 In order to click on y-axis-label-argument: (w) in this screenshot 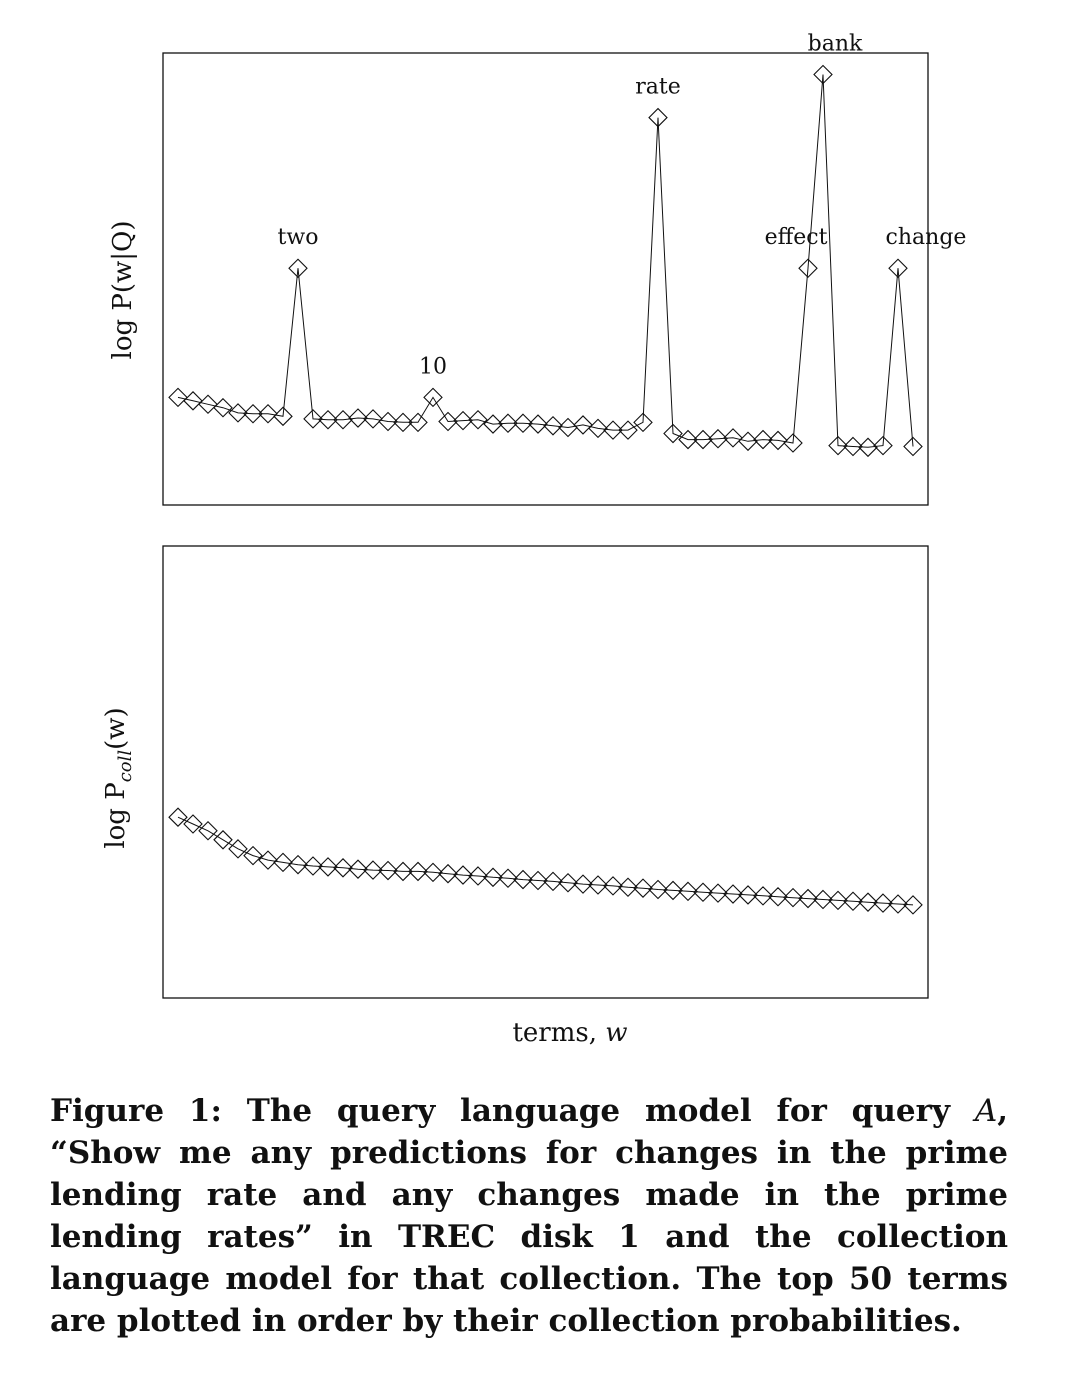, I will do `click(116, 728)`.